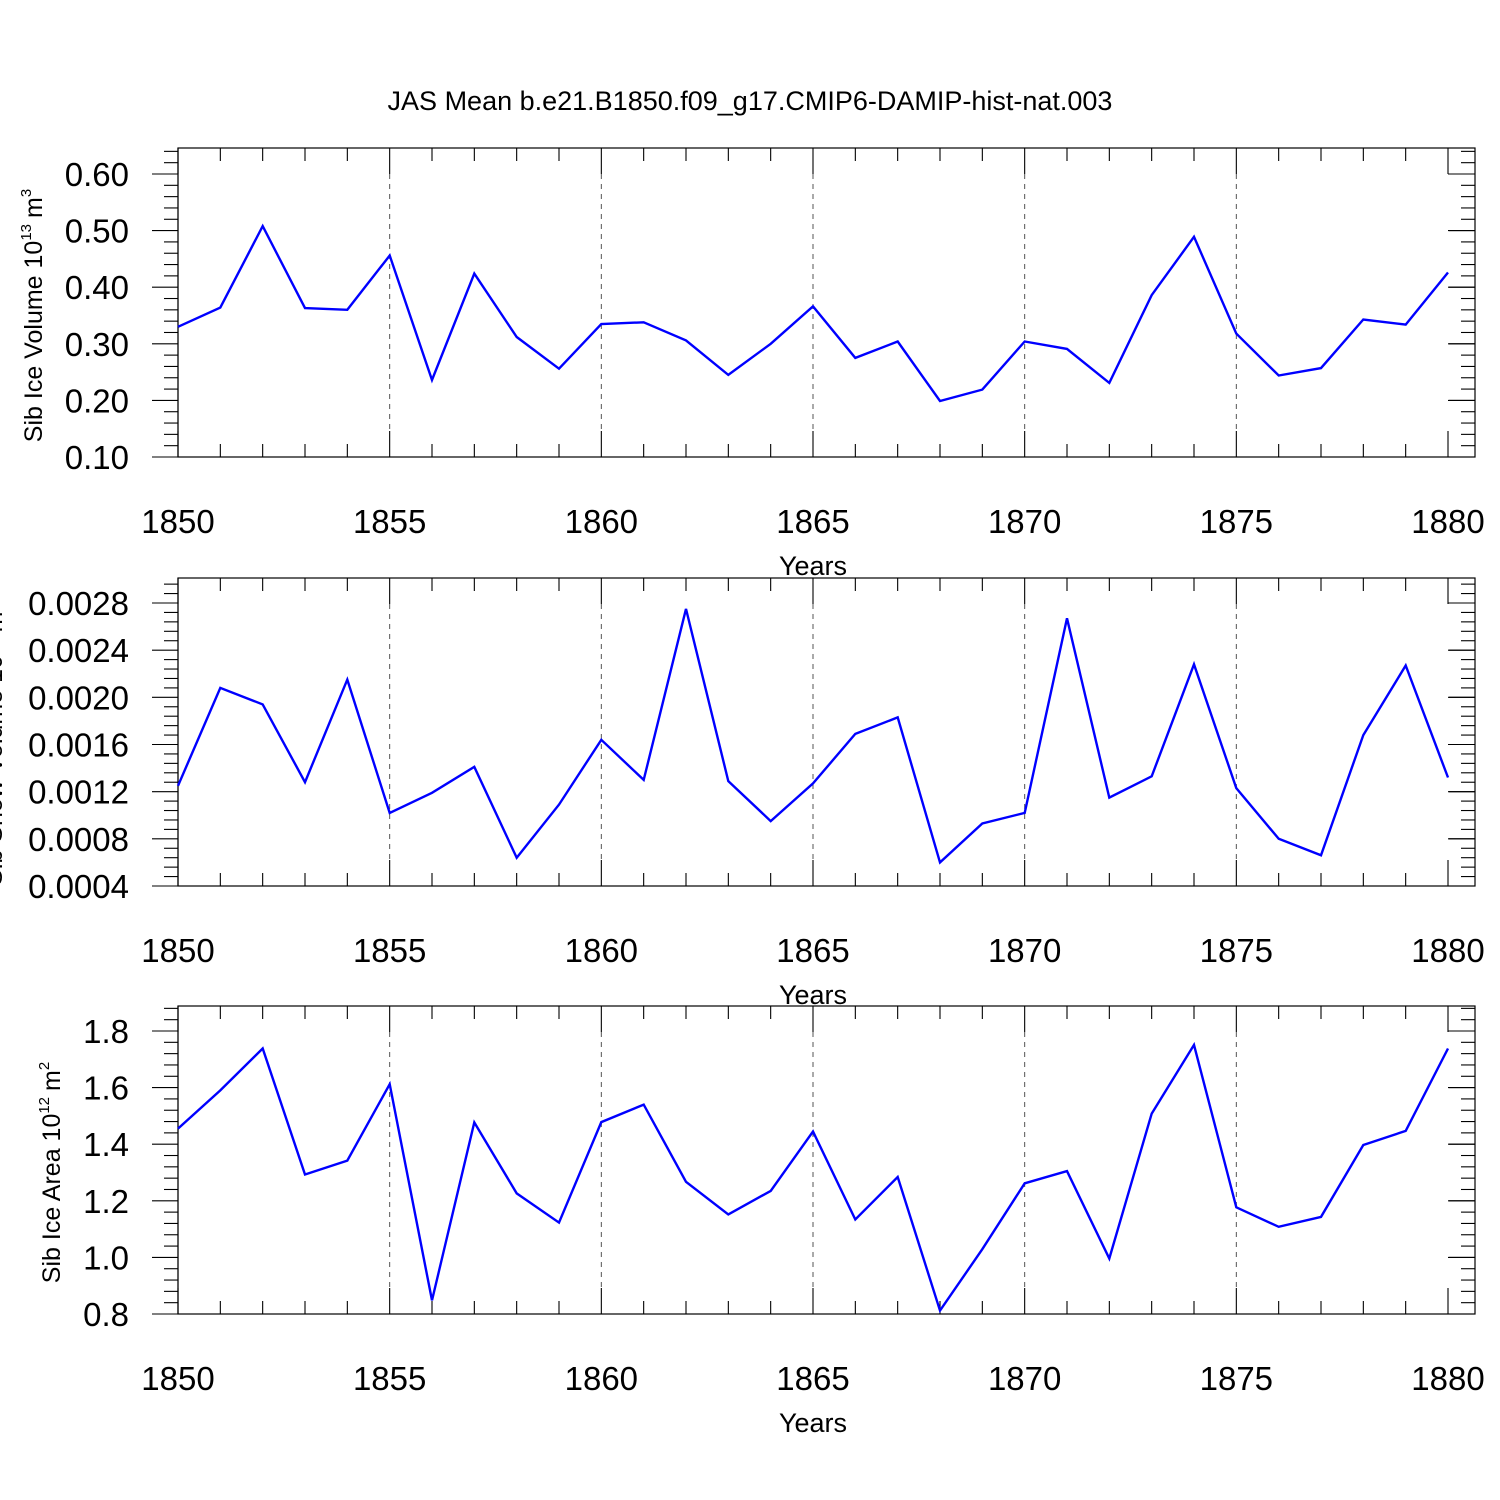 The image size is (1500, 1500). Describe the element at coordinates (78, 697) in the screenshot. I see `y-tick-label: 0.0020` at that location.